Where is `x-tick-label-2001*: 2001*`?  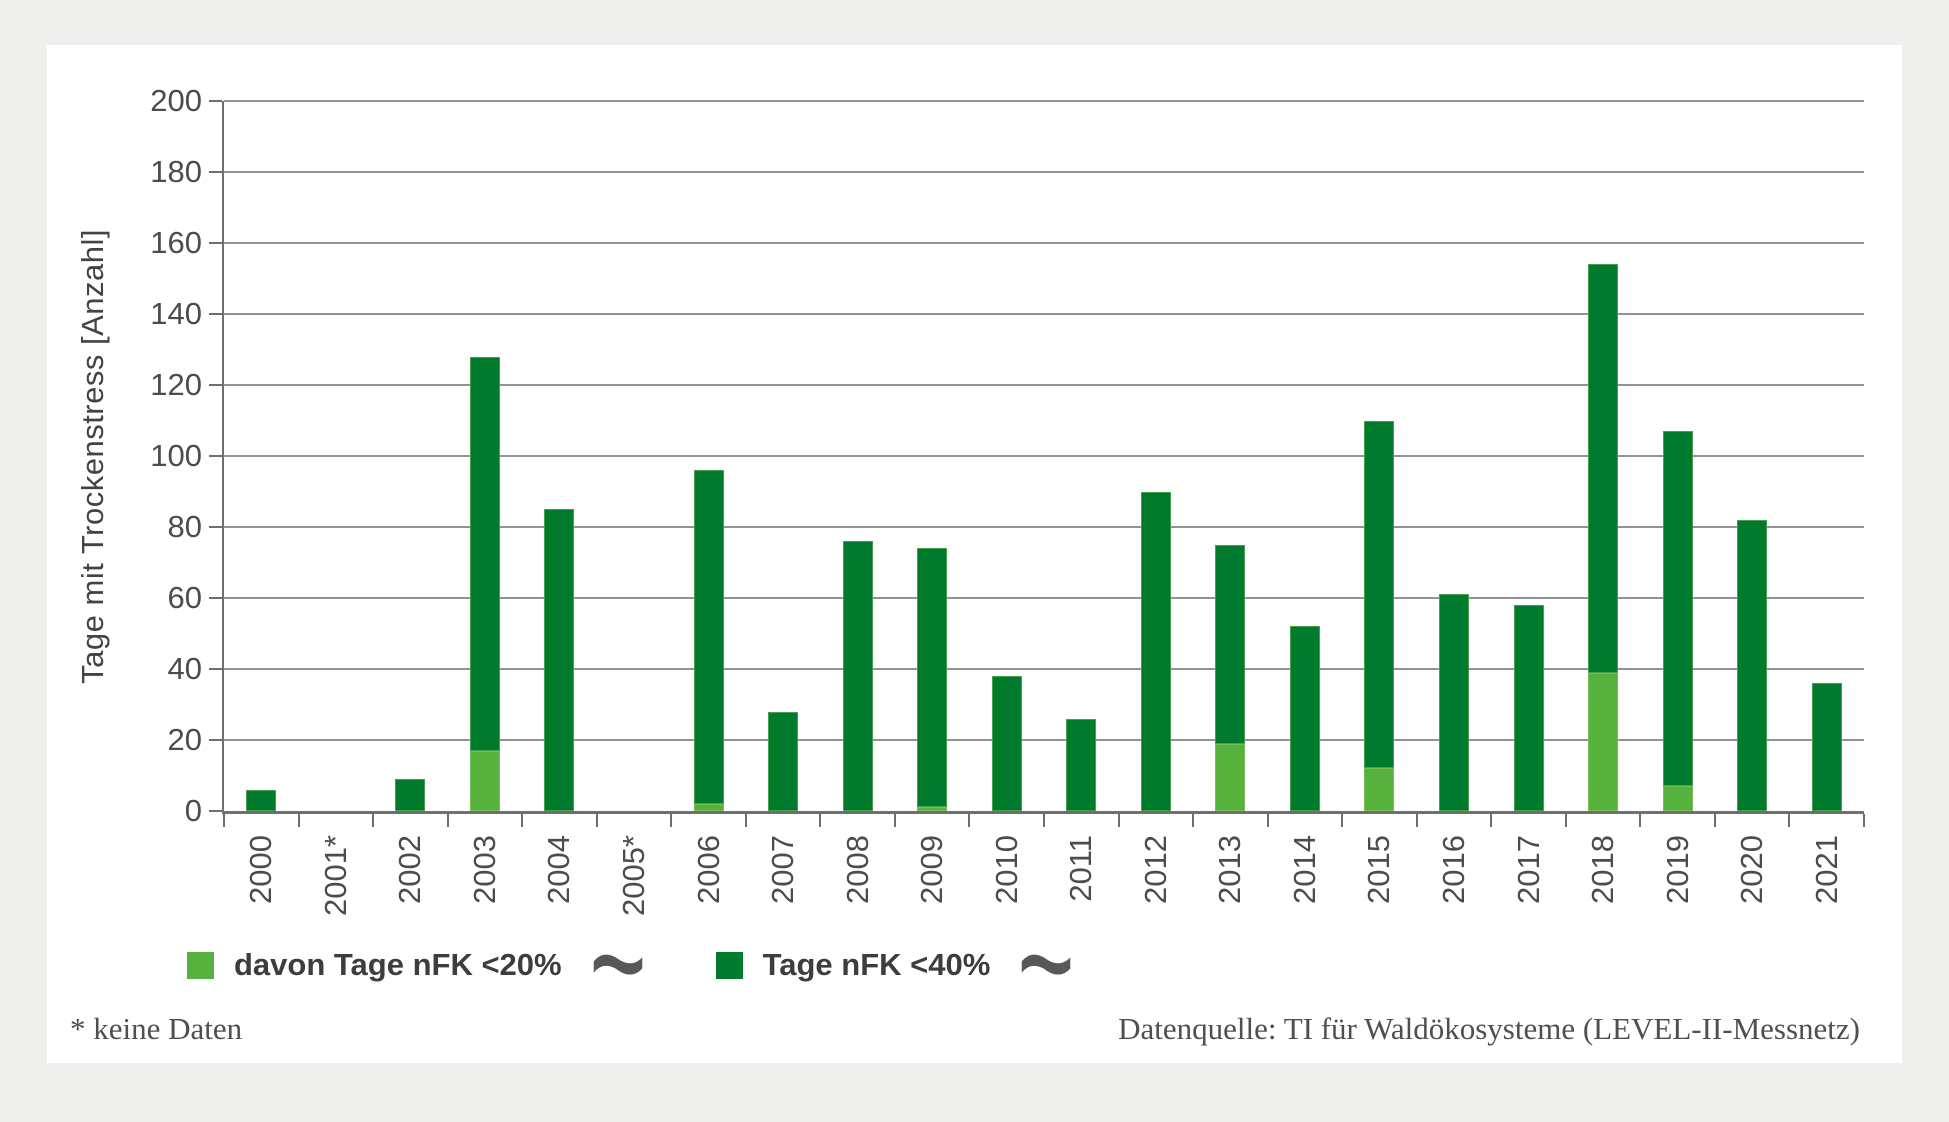 x-tick-label-2001*: 2001* is located at coordinates (335, 876).